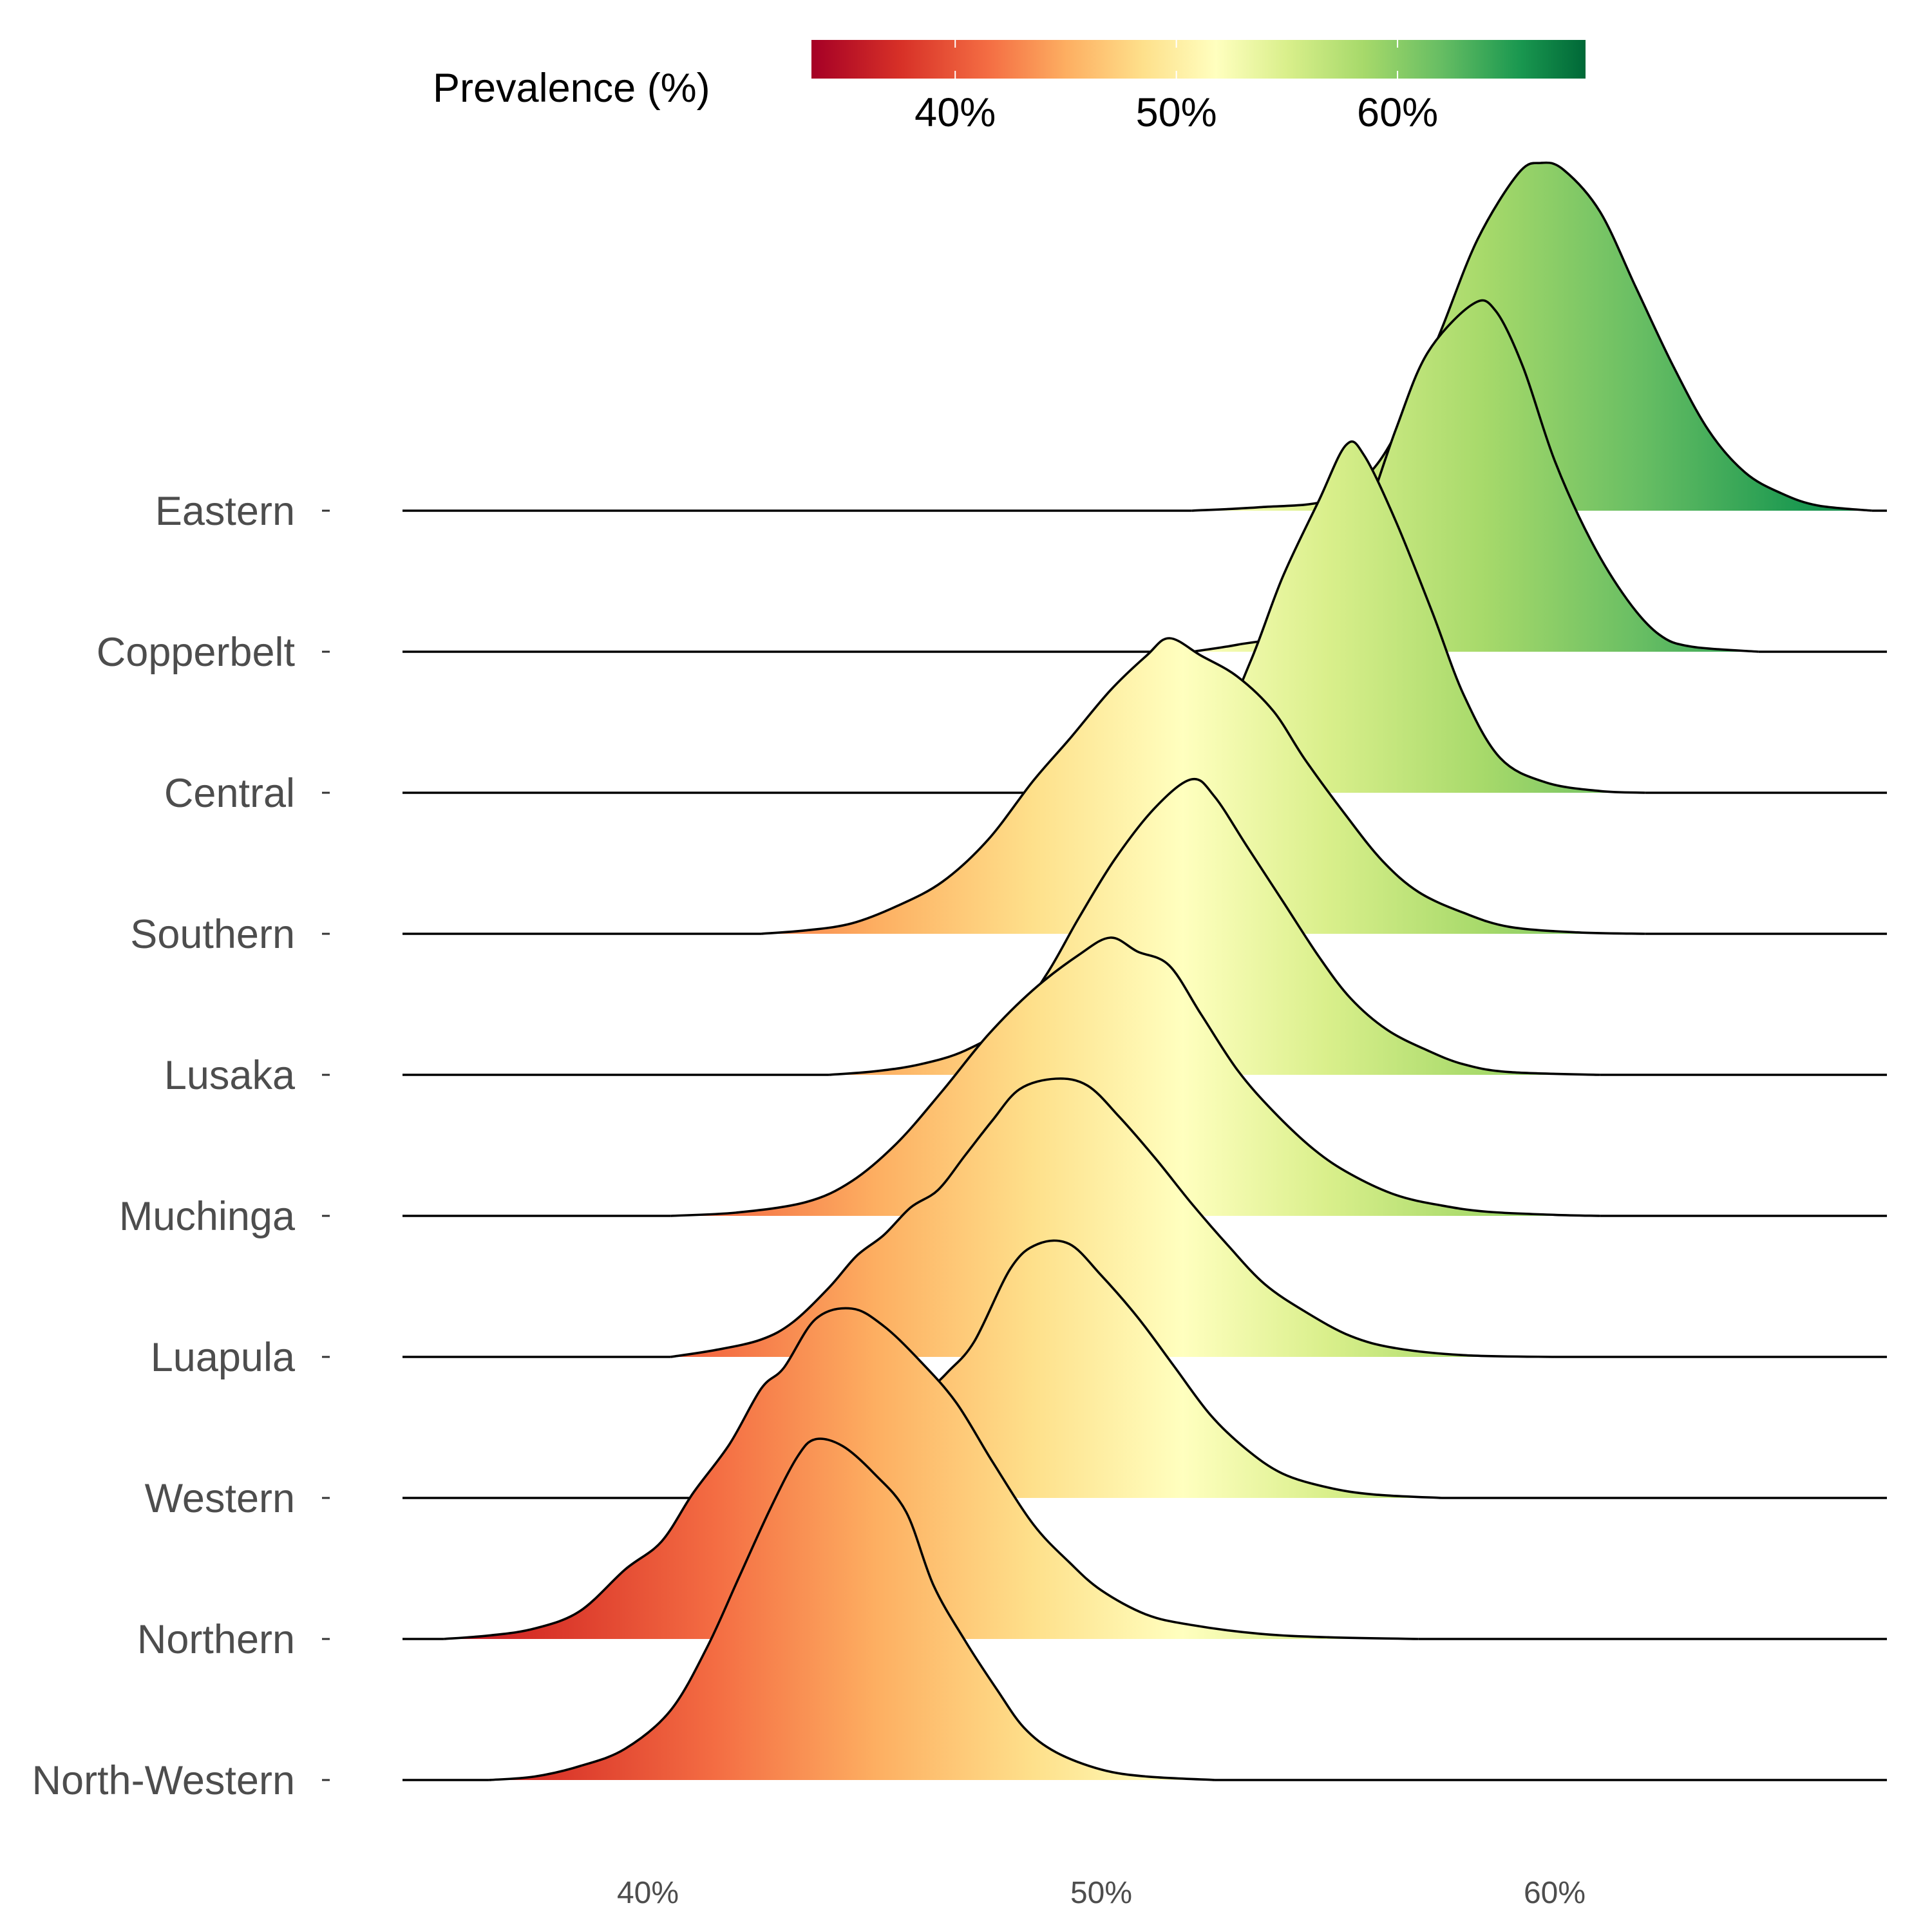 The height and width of the screenshot is (1932, 1932). Describe the element at coordinates (163, 1781) in the screenshot. I see `y-label-north-western: North-Western` at that location.